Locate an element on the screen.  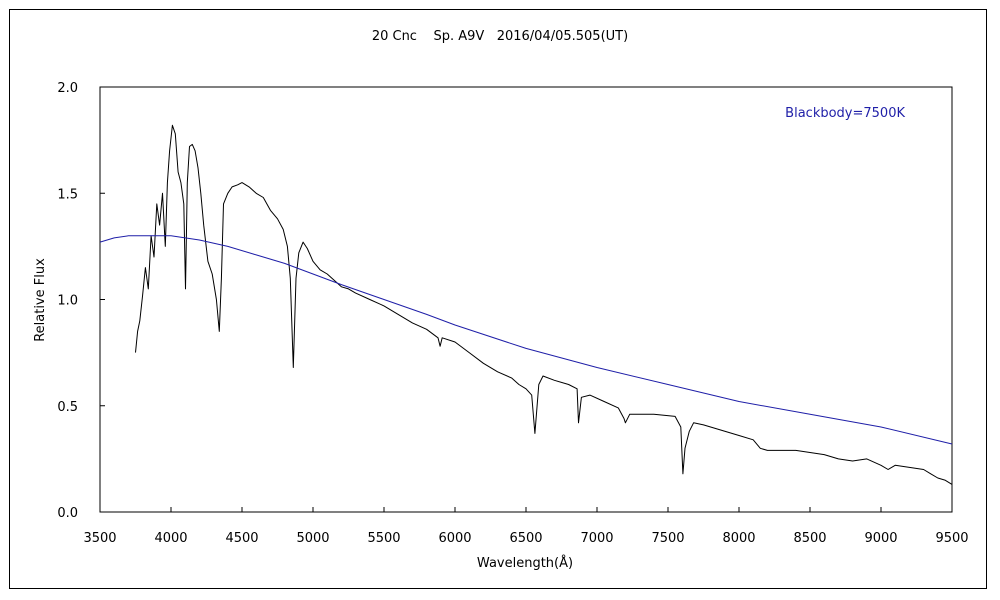
y-tick-label: 1.0 is located at coordinates (67, 301).